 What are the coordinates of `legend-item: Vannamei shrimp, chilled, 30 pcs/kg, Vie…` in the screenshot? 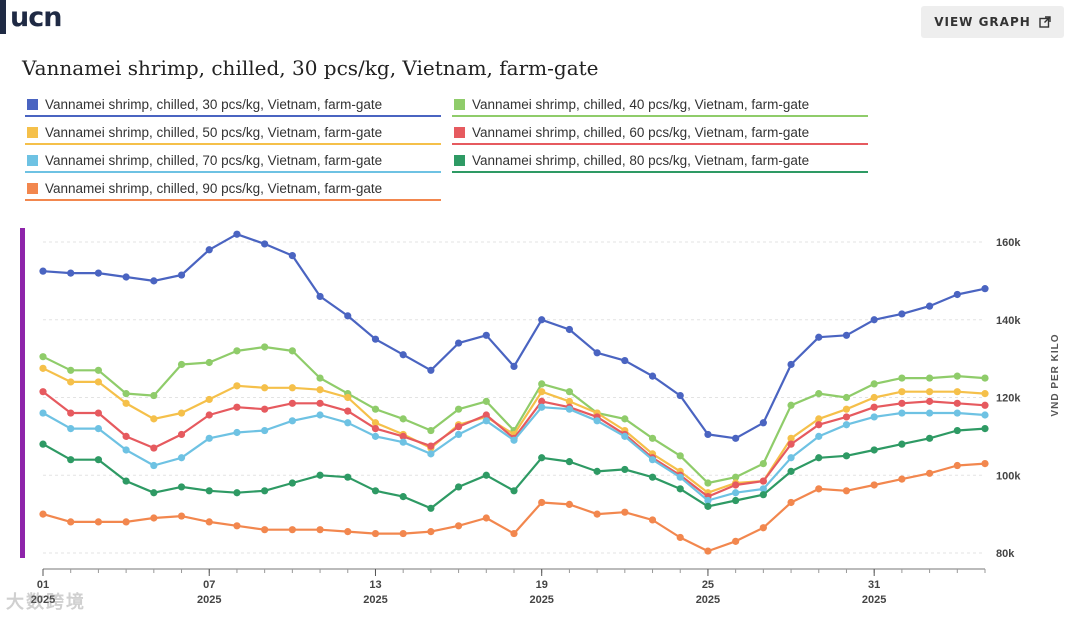 It's located at (233, 105).